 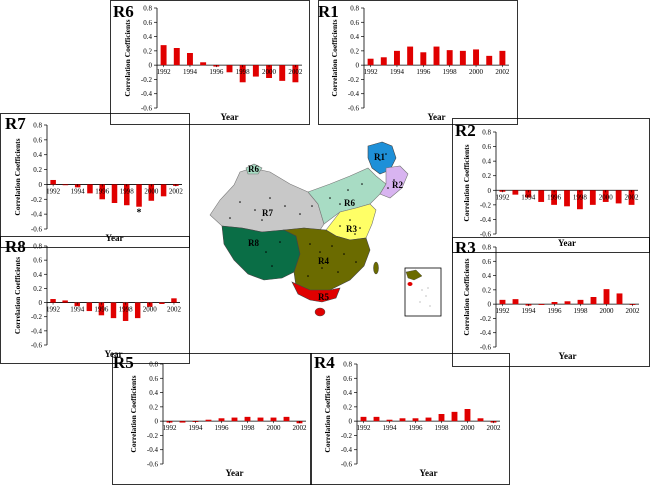 What do you see at coordinates (253, 169) in the screenshot?
I see `map-label-r6-west: R6` at bounding box center [253, 169].